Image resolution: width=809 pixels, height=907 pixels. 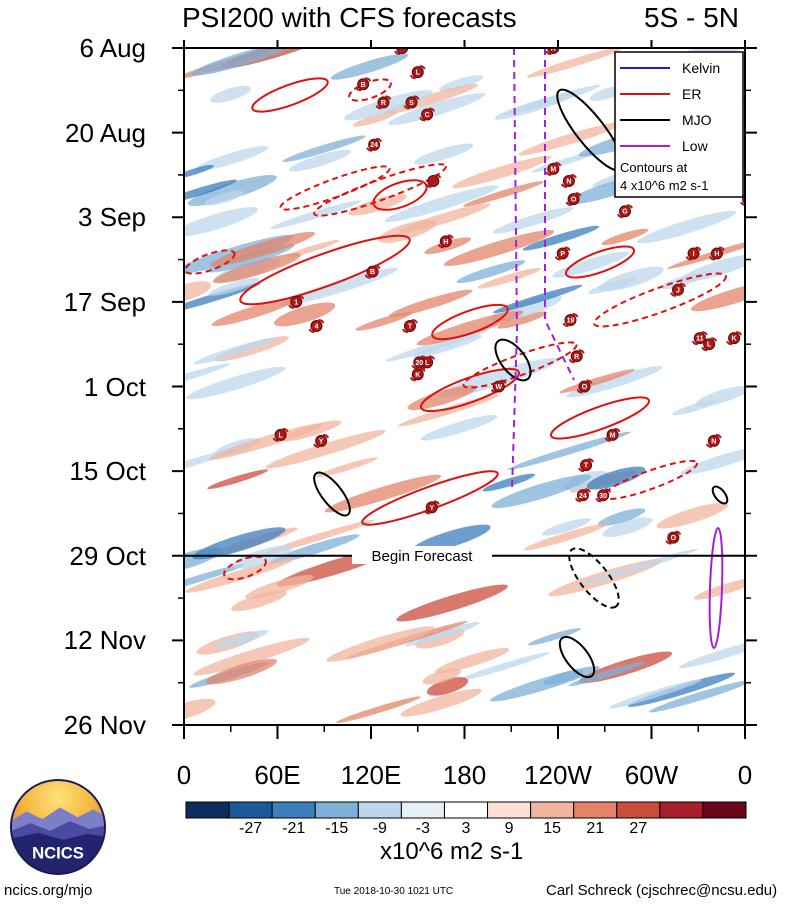 What do you see at coordinates (558, 775) in the screenshot?
I see `x-tick-label: 120W` at bounding box center [558, 775].